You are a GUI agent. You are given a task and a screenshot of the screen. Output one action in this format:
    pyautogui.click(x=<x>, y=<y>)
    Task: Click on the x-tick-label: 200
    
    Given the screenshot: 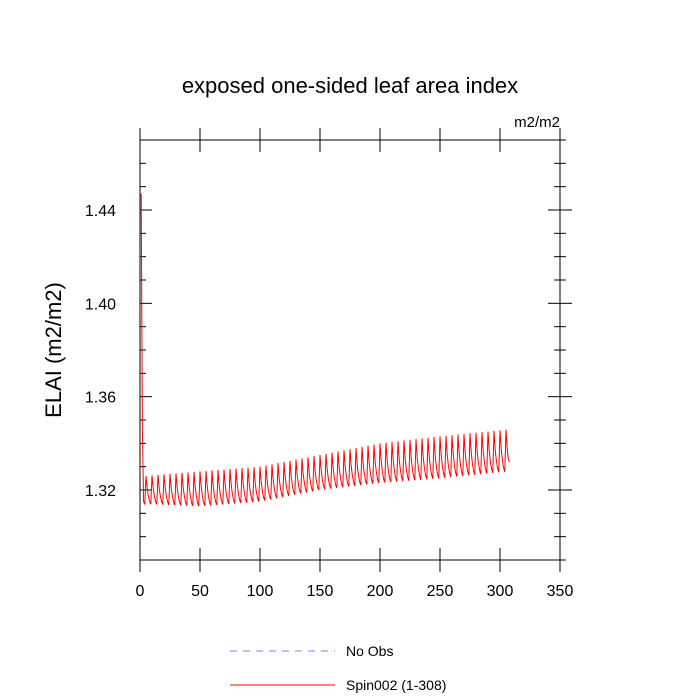 What is the action you would take?
    pyautogui.click(x=380, y=591)
    